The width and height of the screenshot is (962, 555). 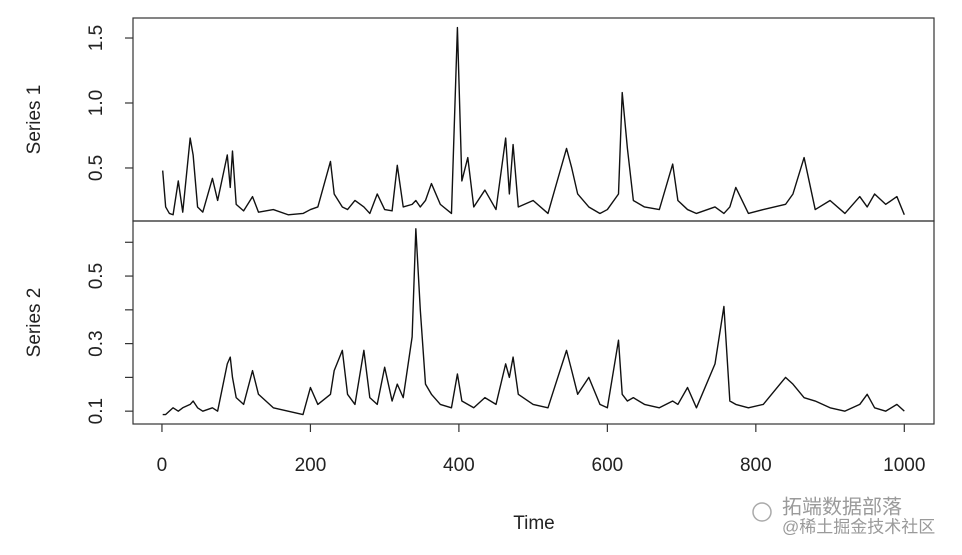 I want to click on x-tick-label: 0, so click(x=162, y=465).